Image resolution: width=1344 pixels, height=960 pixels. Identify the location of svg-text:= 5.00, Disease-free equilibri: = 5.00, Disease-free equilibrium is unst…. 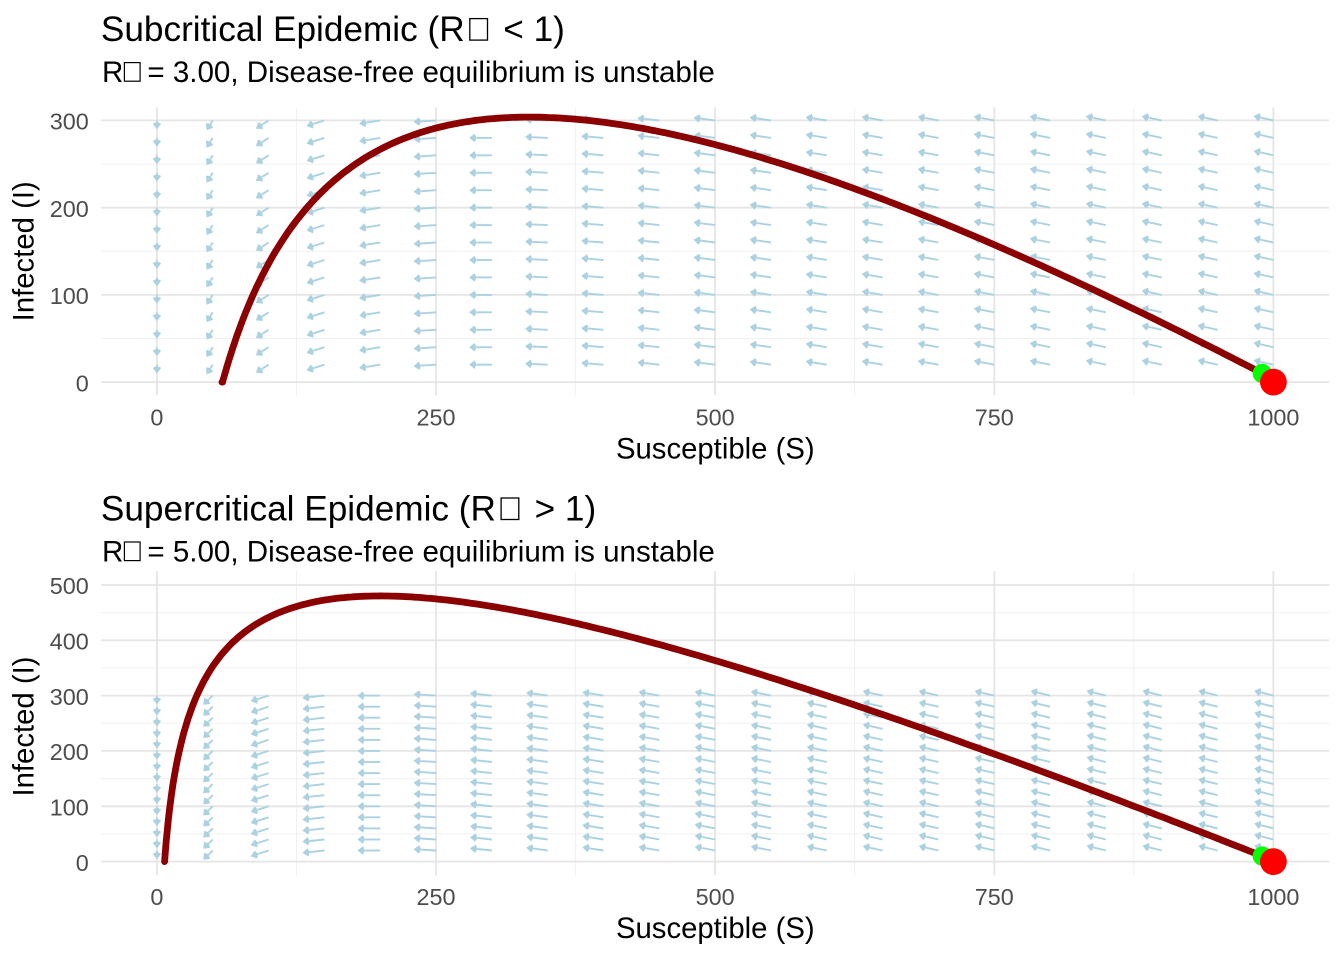
(427, 551).